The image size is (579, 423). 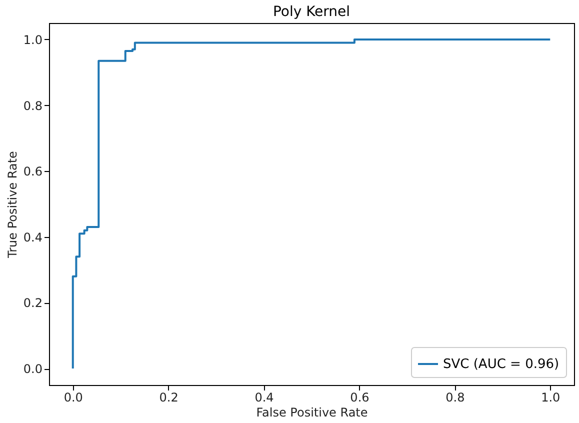 I want to click on x-tick-label: 0.6, so click(x=360, y=397).